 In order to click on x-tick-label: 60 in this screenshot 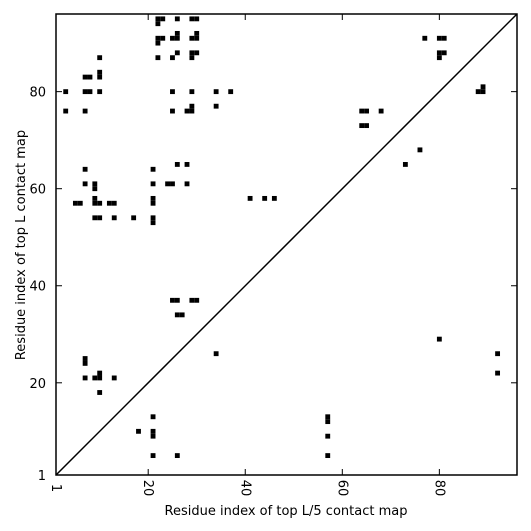, I will do `click(341, 488)`.